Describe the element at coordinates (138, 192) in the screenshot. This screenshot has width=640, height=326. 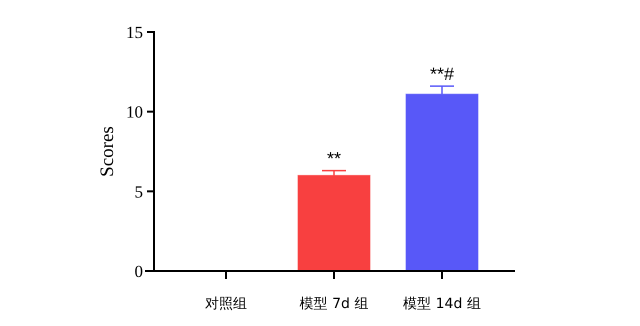
I see `y-tick-label: 5` at that location.